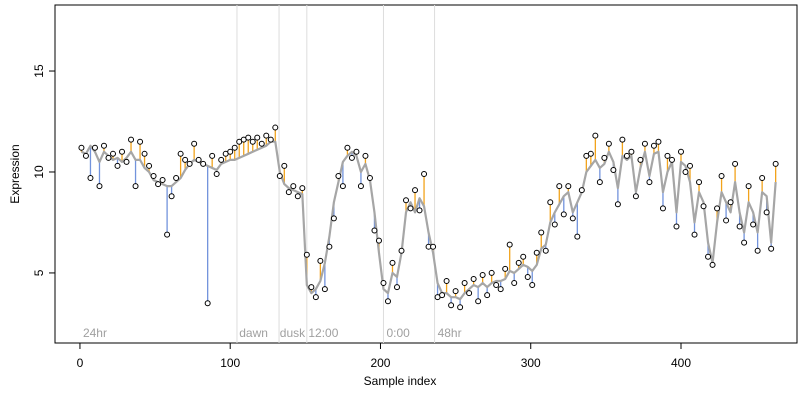  Describe the element at coordinates (230, 363) in the screenshot. I see `x-tick-label: 100` at that location.